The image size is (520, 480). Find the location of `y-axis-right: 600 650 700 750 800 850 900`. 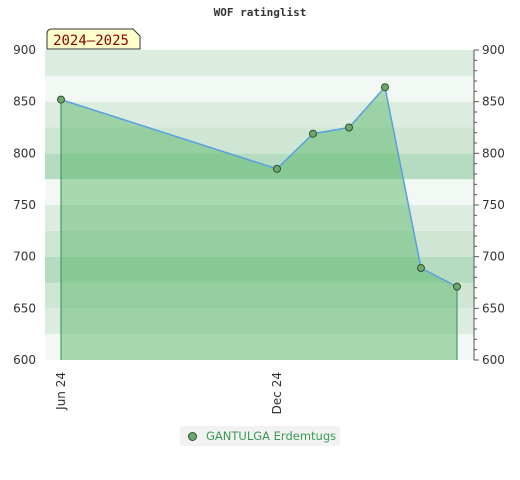

y-axis-right: 600 650 700 750 800 850 900 is located at coordinates (489, 205).